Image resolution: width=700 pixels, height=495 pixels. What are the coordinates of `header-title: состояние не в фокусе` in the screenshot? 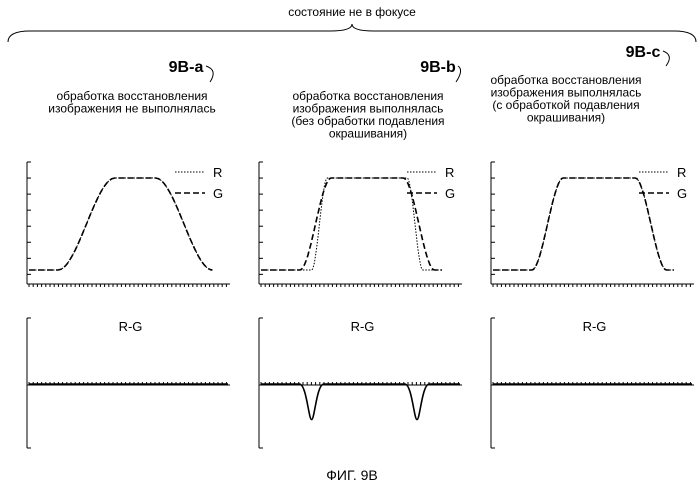 It's located at (352, 12).